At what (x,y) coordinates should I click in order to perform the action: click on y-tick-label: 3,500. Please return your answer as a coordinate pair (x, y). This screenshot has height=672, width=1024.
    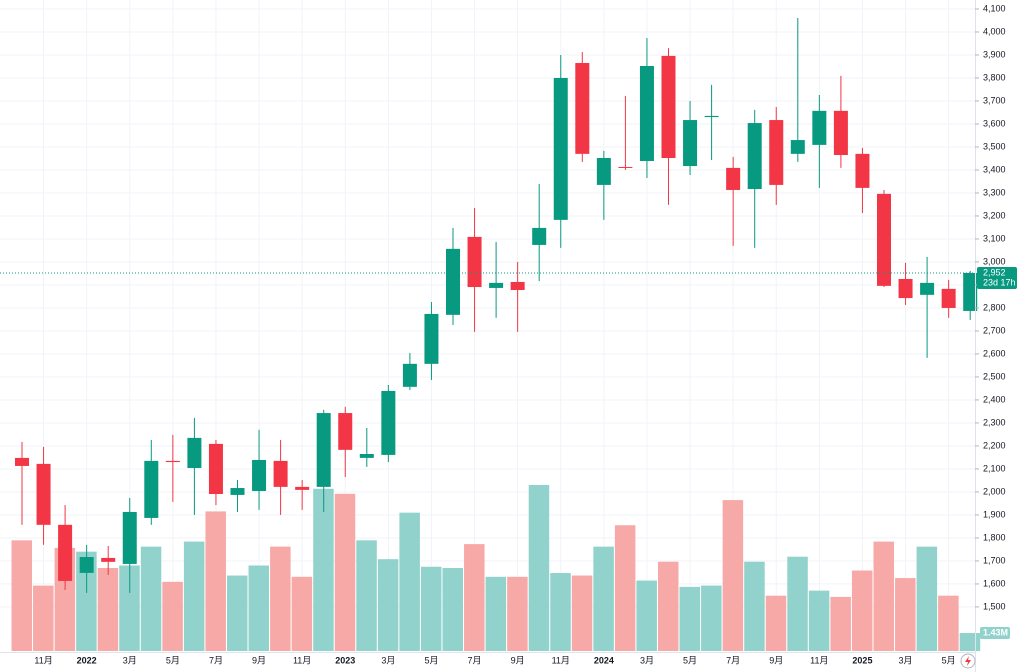
    Looking at the image, I should click on (994, 146).